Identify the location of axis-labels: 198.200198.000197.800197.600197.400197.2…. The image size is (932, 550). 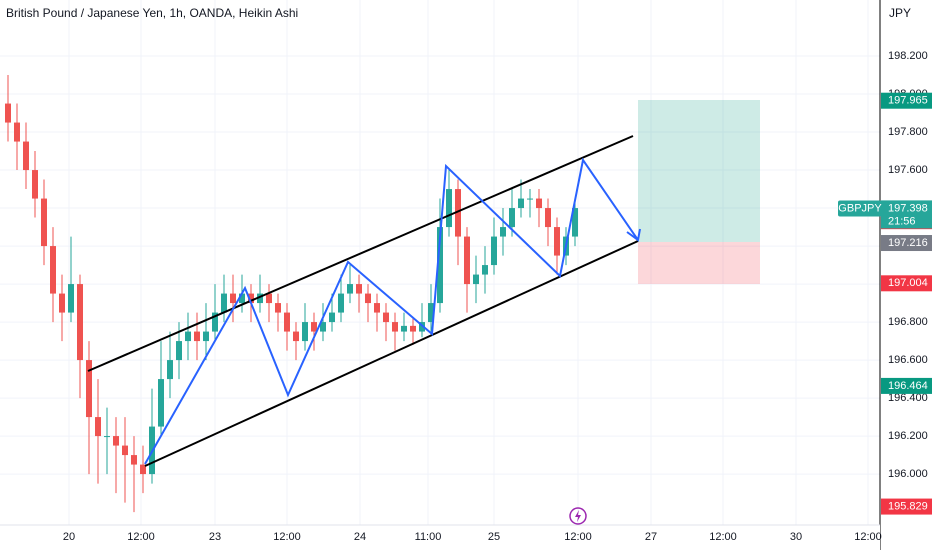
(906, 282).